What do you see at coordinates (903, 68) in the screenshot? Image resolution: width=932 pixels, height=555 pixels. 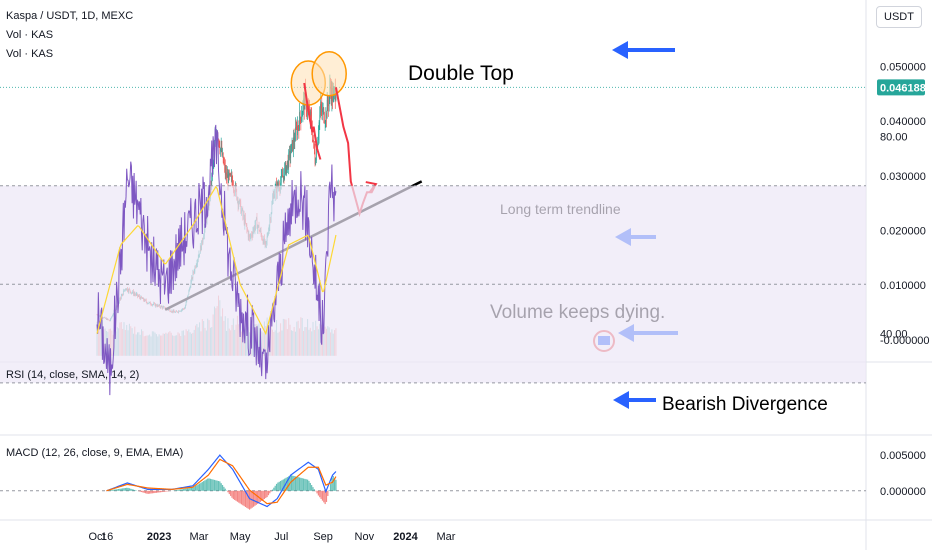 I see `price-tick-label: 0.050000` at bounding box center [903, 68].